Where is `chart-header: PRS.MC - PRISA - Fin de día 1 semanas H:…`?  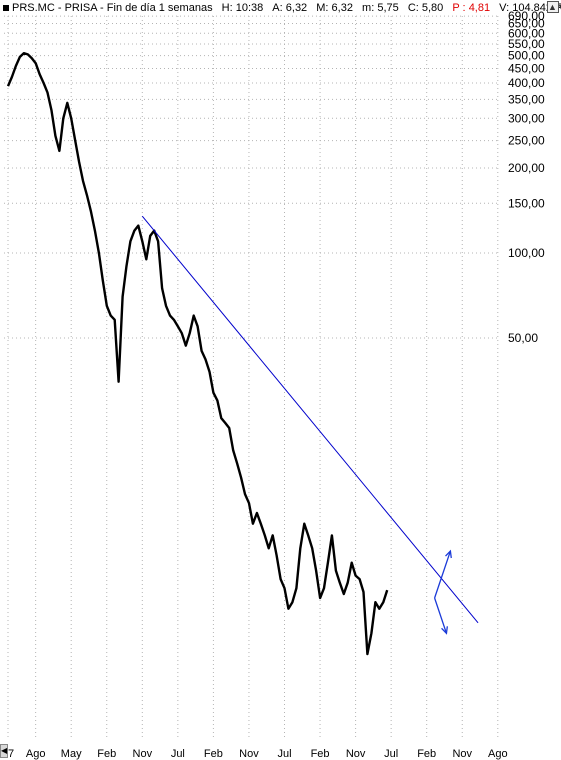 chart-header: PRS.MC - PRISA - Fin de día 1 semanas H:… is located at coordinates (280, 8).